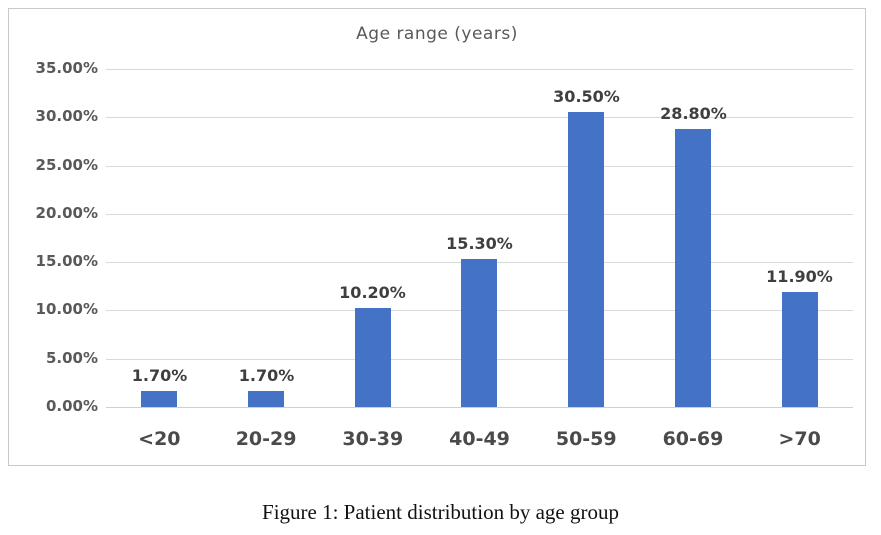 The height and width of the screenshot is (535, 881). Describe the element at coordinates (799, 276) in the screenshot. I see `bar-value-label: 11.90%` at that location.